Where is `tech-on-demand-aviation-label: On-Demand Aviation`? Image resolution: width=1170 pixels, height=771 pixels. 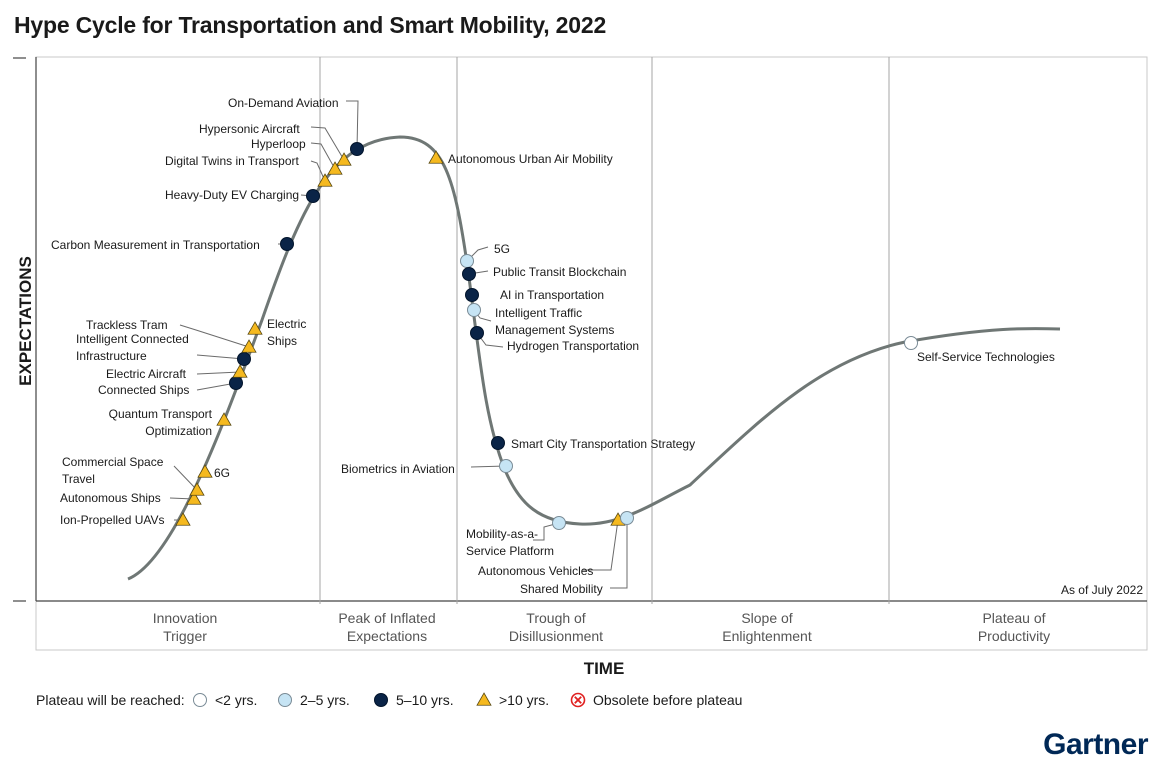
tech-on-demand-aviation-label: On-Demand Aviation is located at coordinates (283, 103).